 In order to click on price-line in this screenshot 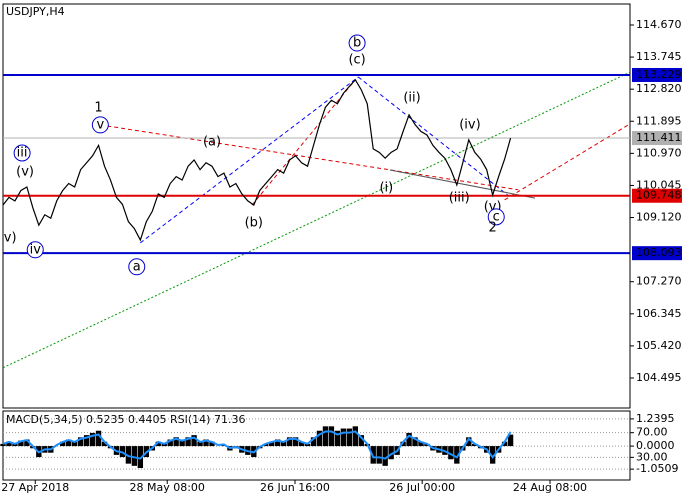, I will do `click(257, 445)`.